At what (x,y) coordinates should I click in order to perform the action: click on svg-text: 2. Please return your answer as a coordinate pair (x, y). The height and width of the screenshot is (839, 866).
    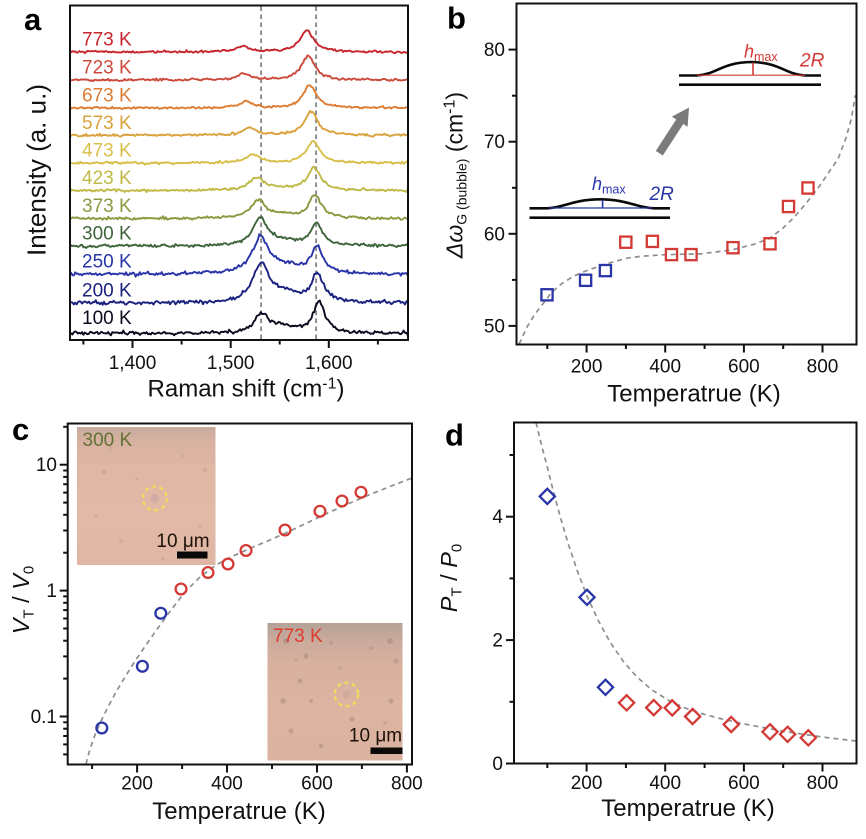
    Looking at the image, I should click on (497, 641).